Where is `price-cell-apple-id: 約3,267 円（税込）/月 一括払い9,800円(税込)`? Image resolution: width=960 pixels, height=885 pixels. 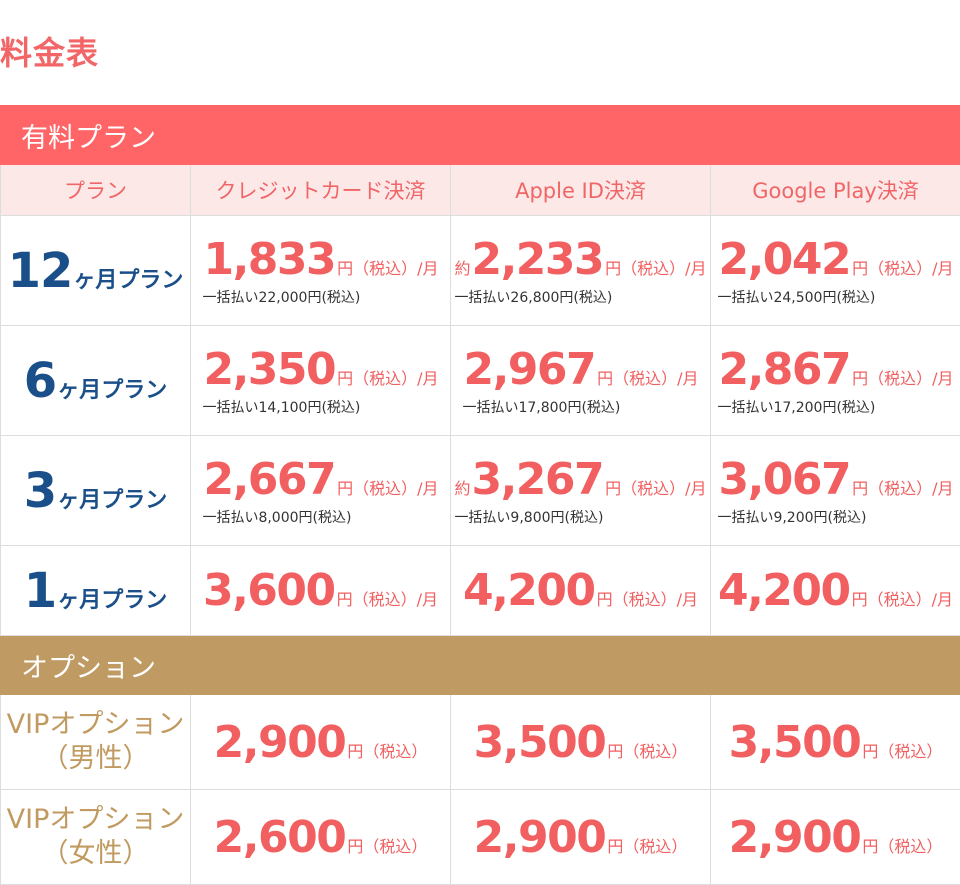
price-cell-apple-id: 約3,267 円（税込）/月 一括払い9,800円(税込) is located at coordinates (580, 490).